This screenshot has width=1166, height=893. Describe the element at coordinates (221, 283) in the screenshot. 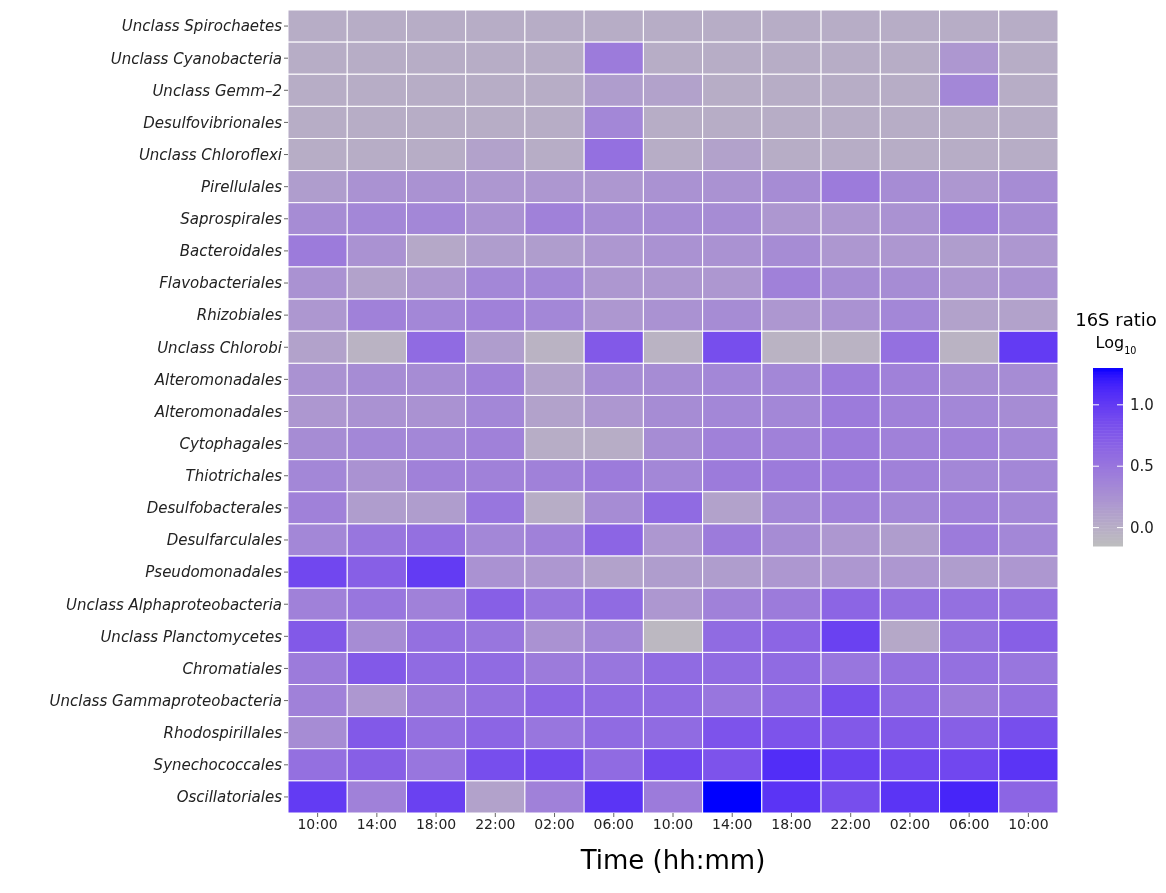

I see `y-tick-label: Flavobacteriales` at that location.